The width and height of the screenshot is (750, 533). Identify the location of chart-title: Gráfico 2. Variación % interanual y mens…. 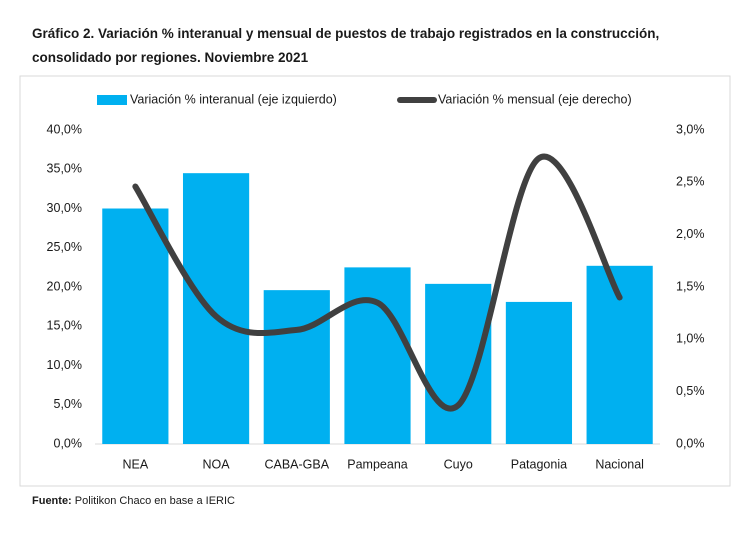
(346, 45).